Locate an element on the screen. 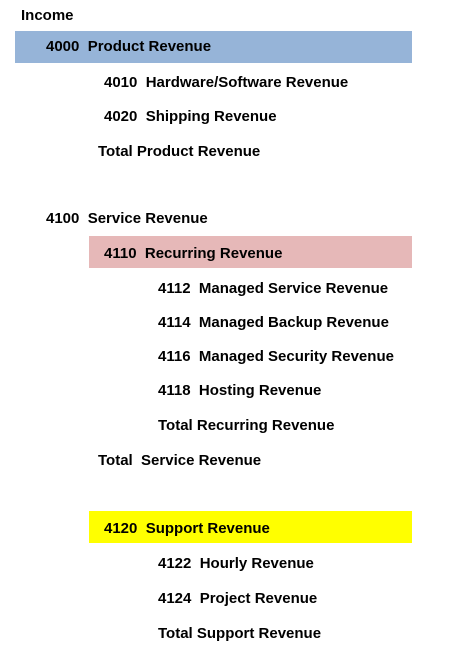 This screenshot has width=468, height=655. hosting-revenue-row: 4118 Hosting Revenue is located at coordinates (240, 390).